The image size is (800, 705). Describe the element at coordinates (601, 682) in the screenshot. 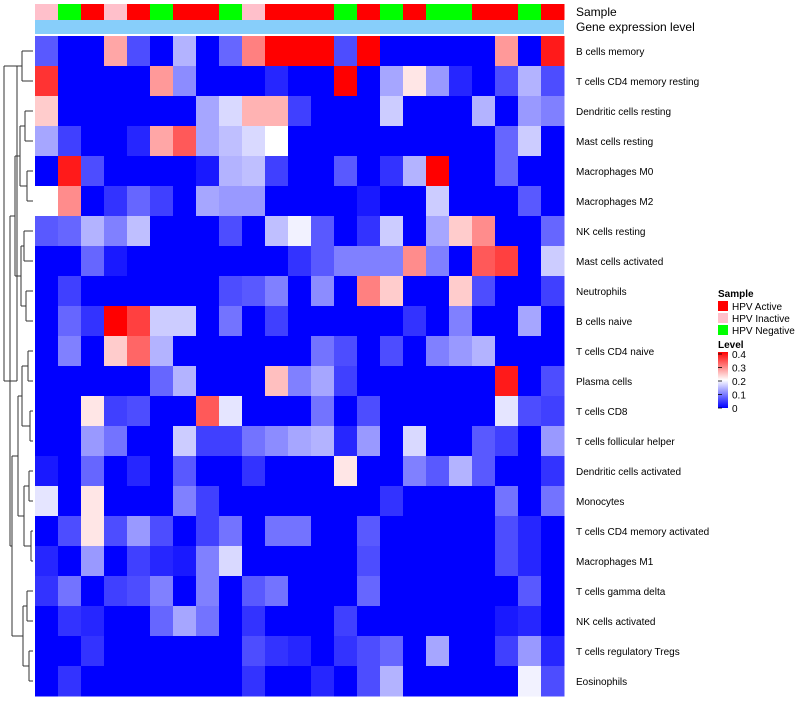

I see `row-label: Eosinophils` at that location.